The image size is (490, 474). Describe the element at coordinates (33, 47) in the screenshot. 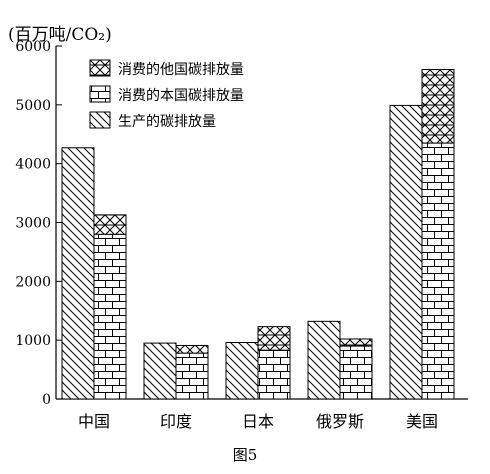

I see `y-tick-label: 6000` at that location.